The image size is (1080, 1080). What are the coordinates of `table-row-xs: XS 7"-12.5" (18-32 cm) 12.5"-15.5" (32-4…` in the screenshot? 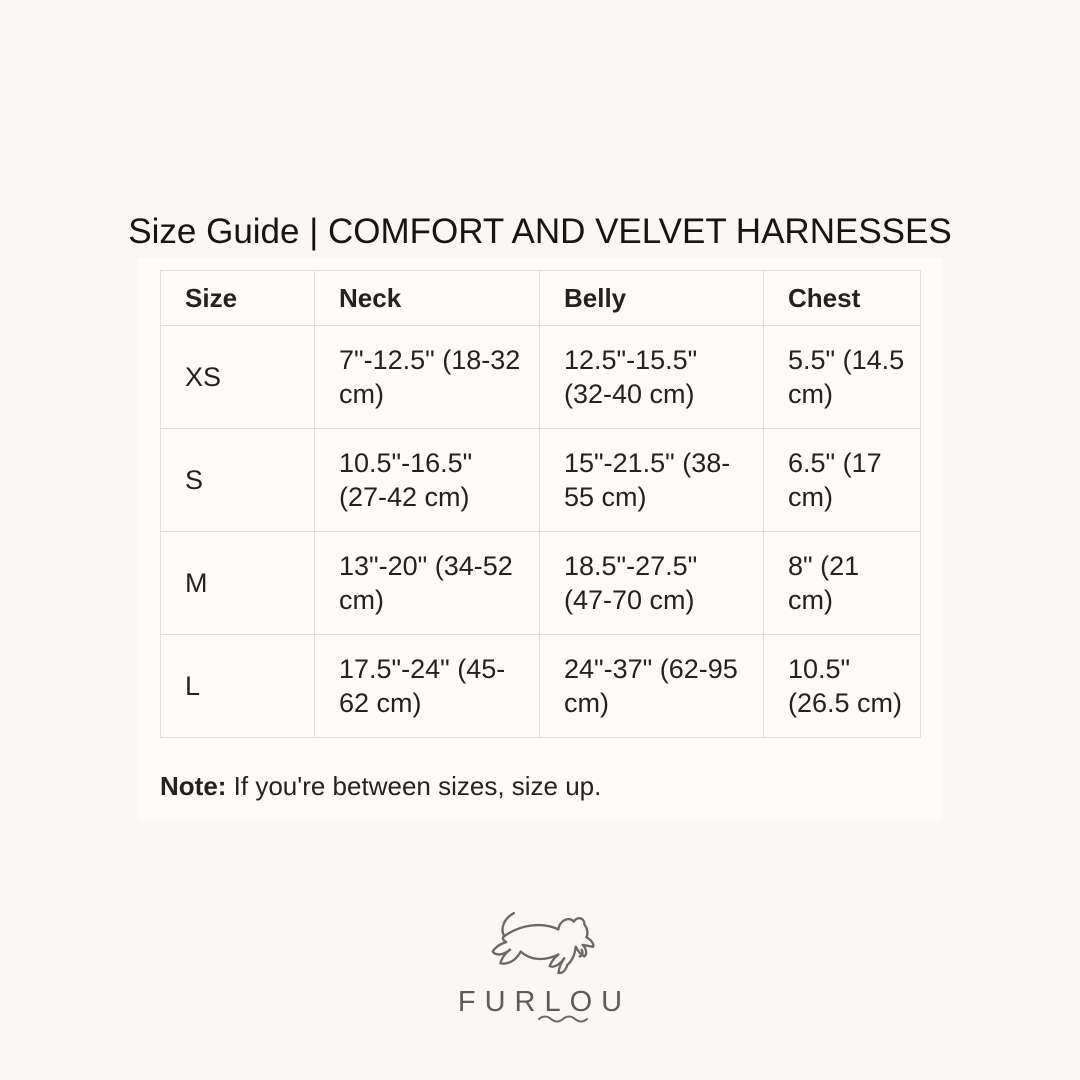 It's located at (540, 377).